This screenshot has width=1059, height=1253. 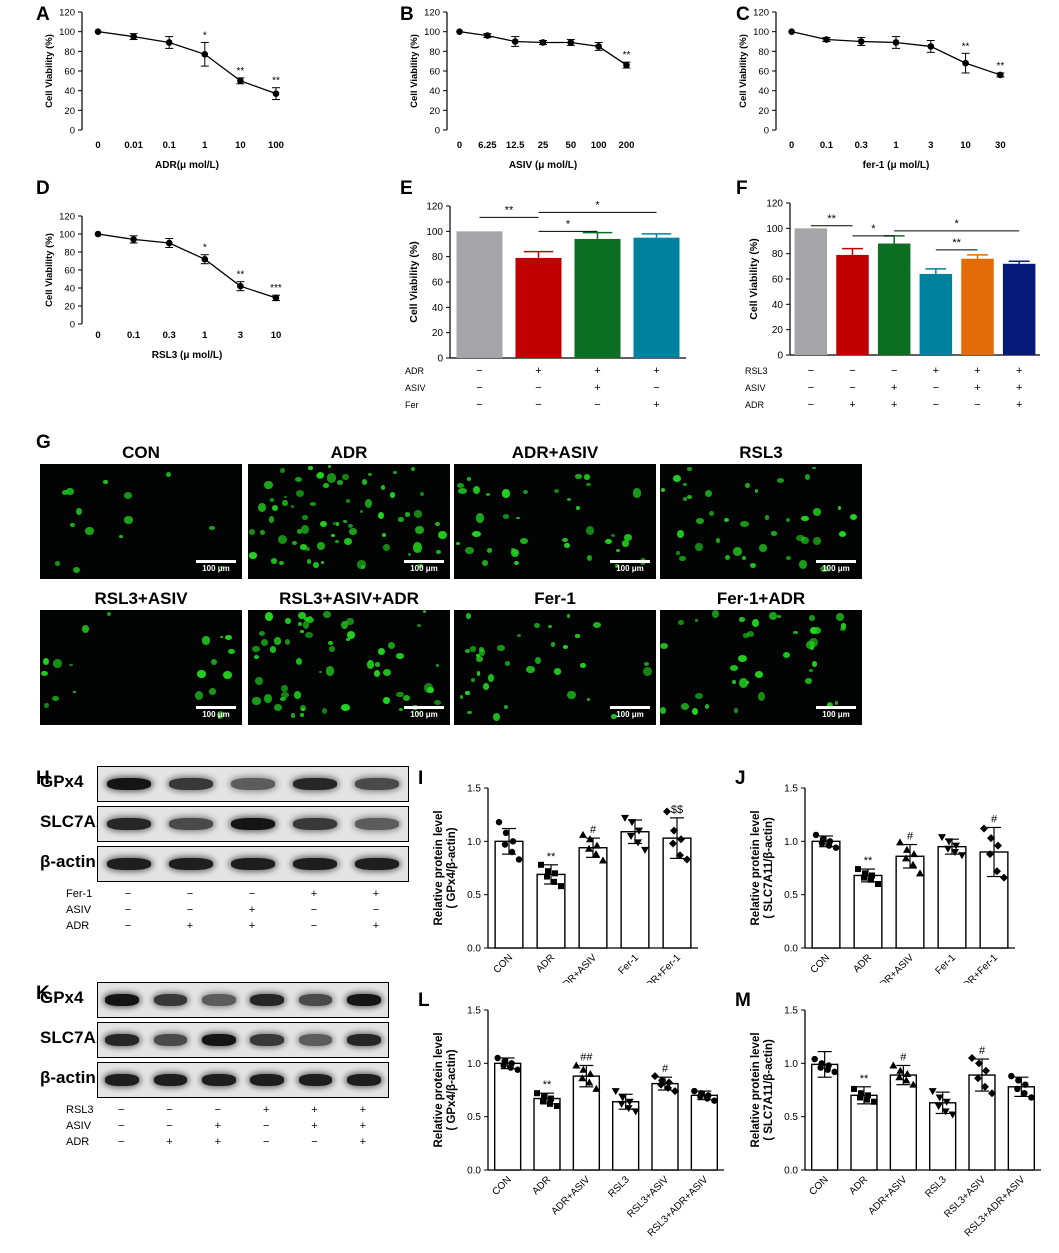 I want to click on panel-letter-d: D, so click(x=43, y=188).